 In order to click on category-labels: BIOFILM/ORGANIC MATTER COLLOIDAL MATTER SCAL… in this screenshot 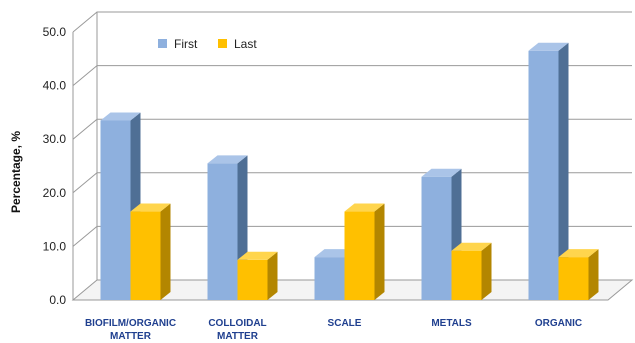, I will do `click(333, 330)`.